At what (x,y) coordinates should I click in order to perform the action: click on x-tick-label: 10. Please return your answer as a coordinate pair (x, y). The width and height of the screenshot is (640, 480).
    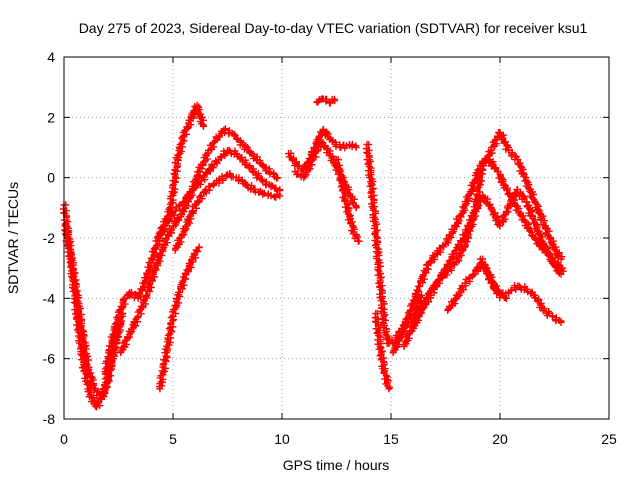
    Looking at the image, I should click on (282, 439).